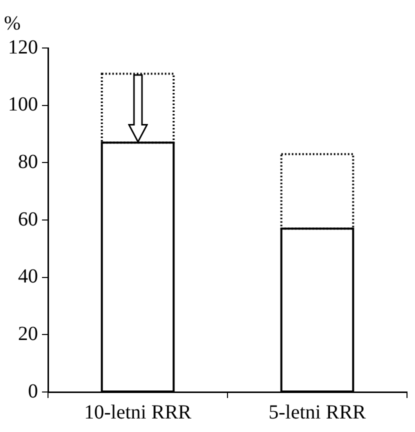 This screenshot has height=432, width=415. What do you see at coordinates (12, 23) in the screenshot?
I see `y-axis-title: %` at bounding box center [12, 23].